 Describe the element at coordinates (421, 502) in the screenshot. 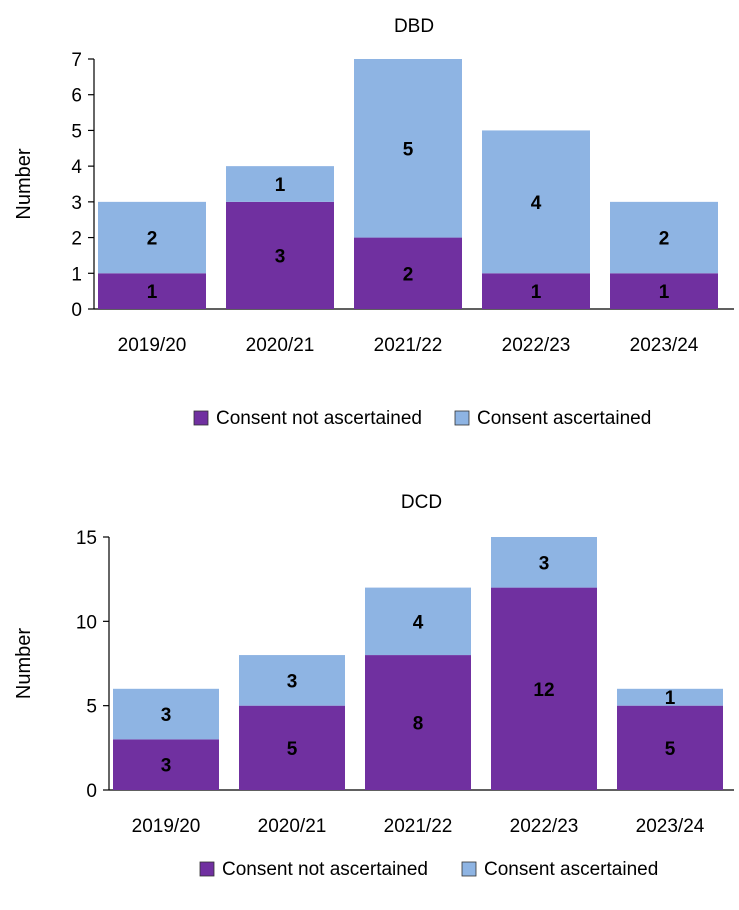

I see `chart-title: DCD` at that location.